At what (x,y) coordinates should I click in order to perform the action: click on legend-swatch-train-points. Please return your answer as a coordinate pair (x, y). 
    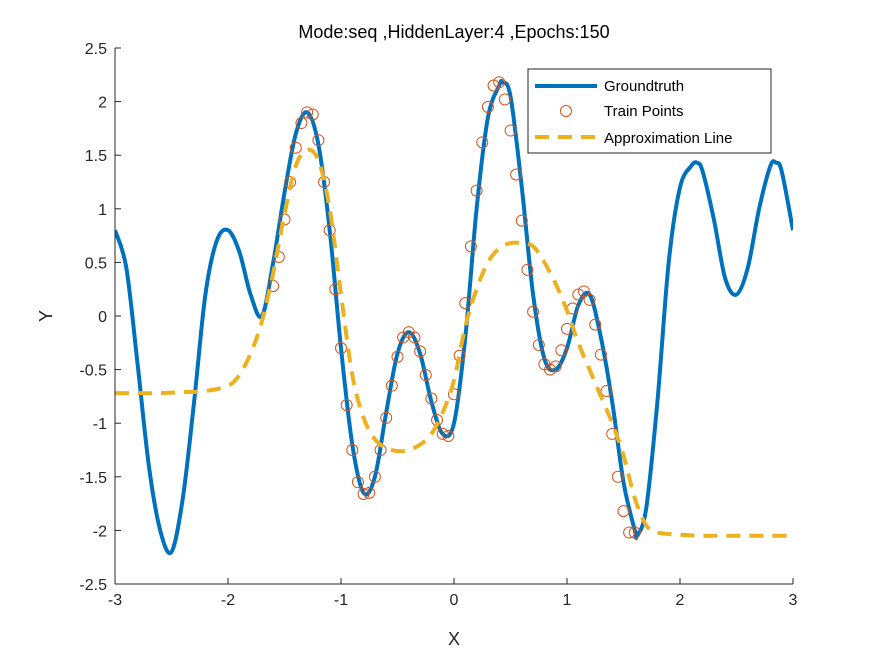
    Looking at the image, I should click on (566, 111).